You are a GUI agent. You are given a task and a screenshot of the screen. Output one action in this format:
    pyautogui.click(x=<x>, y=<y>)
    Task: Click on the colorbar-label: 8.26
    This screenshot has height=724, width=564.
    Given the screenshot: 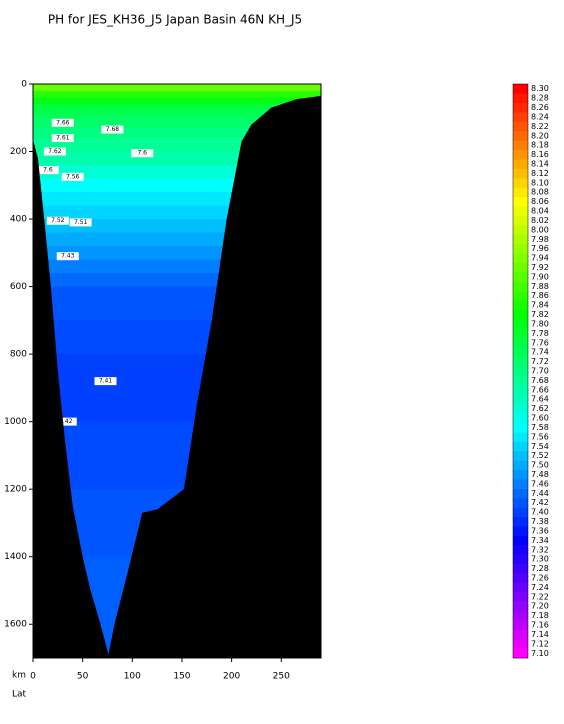 What is the action you would take?
    pyautogui.click(x=540, y=107)
    